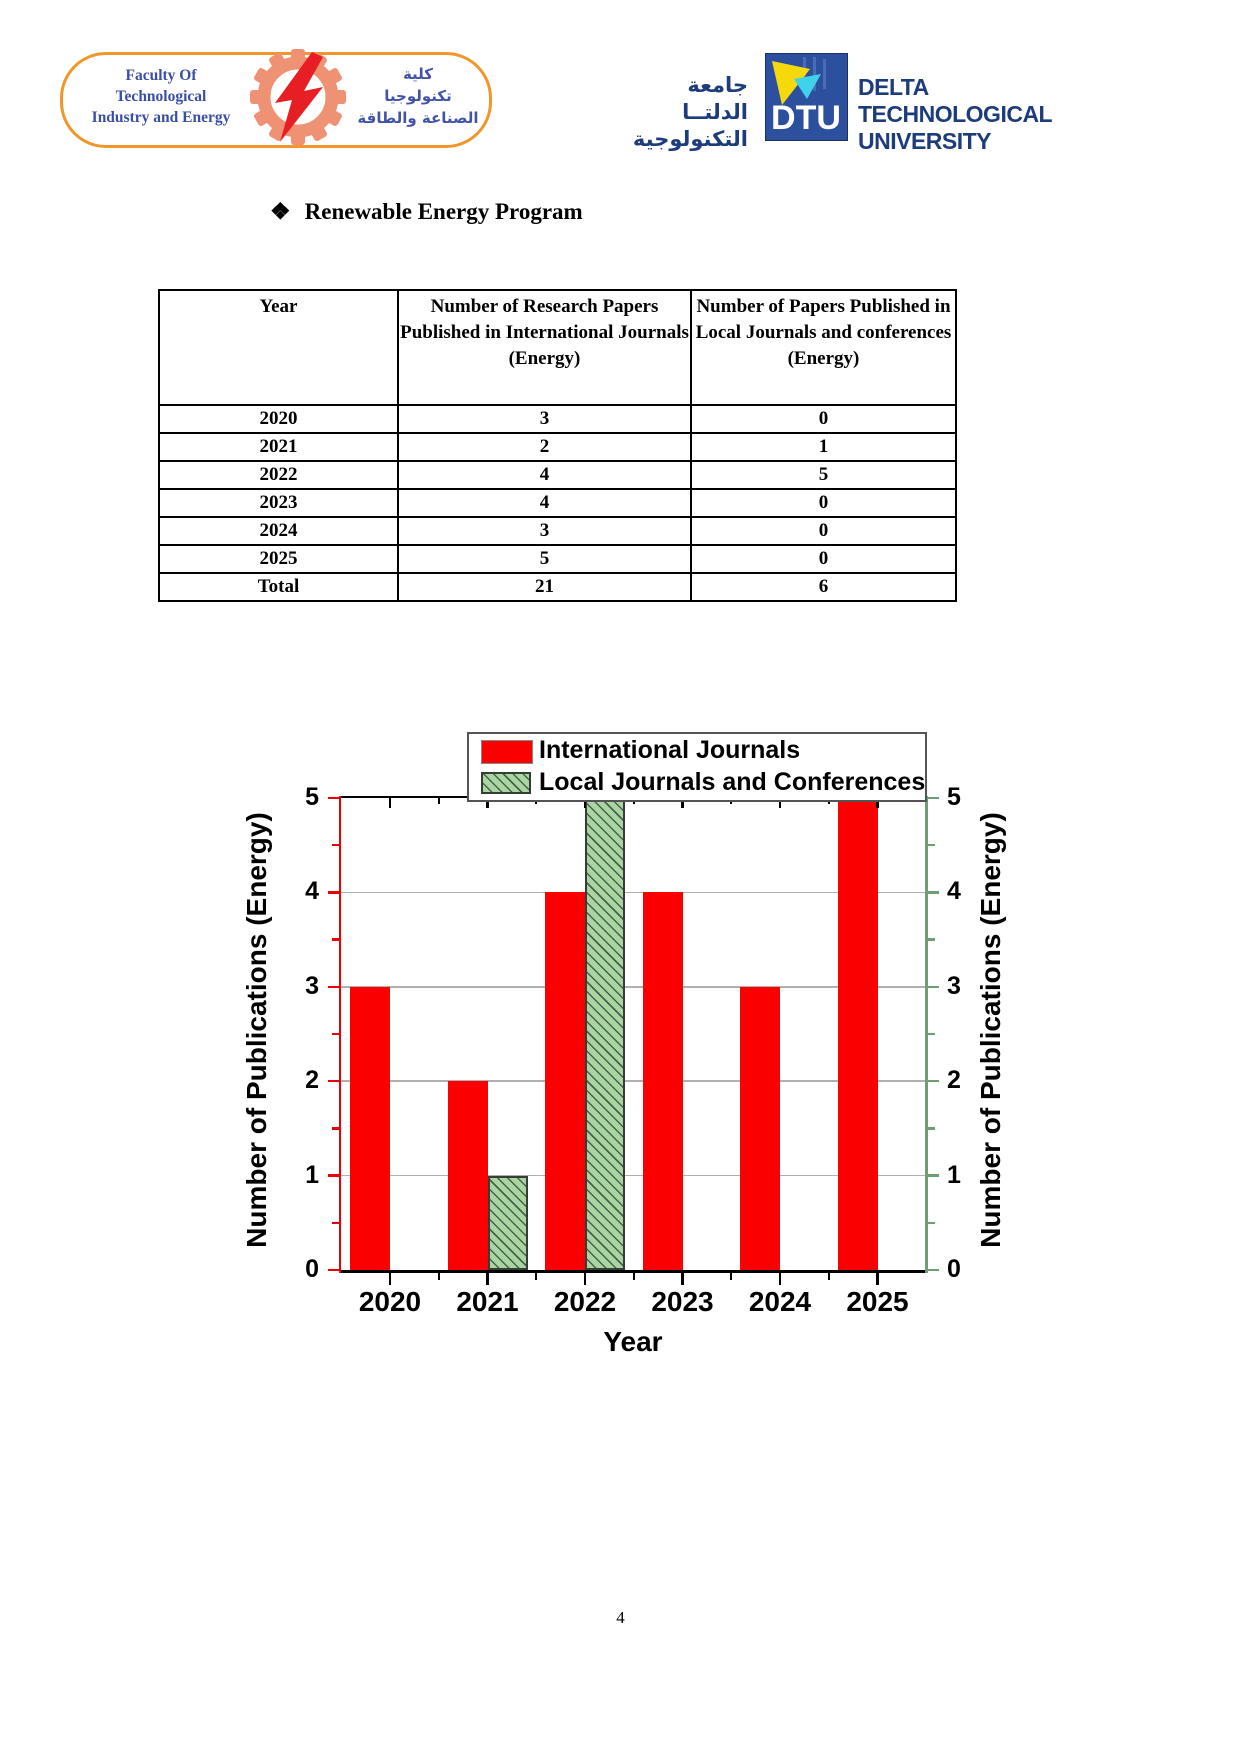 This screenshot has width=1241, height=1755. What do you see at coordinates (633, 1175) in the screenshot?
I see `gridline-y1` at bounding box center [633, 1175].